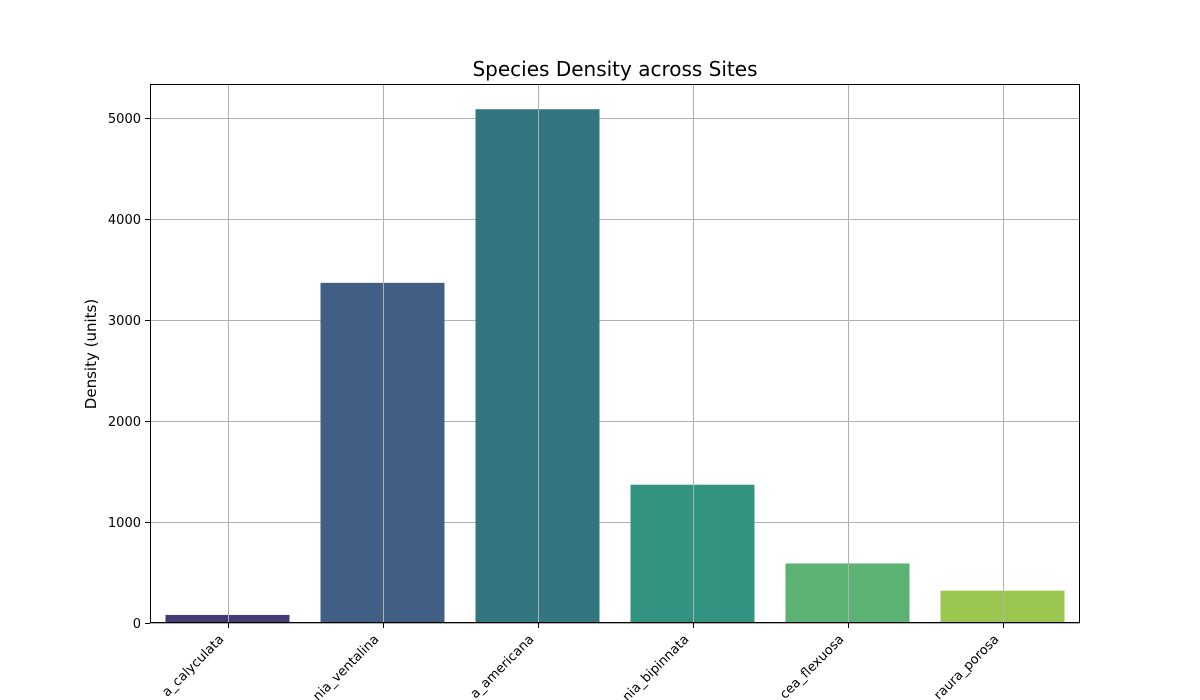 This screenshot has width=1200, height=700. I want to click on y-tick-label: 1000, so click(124, 523).